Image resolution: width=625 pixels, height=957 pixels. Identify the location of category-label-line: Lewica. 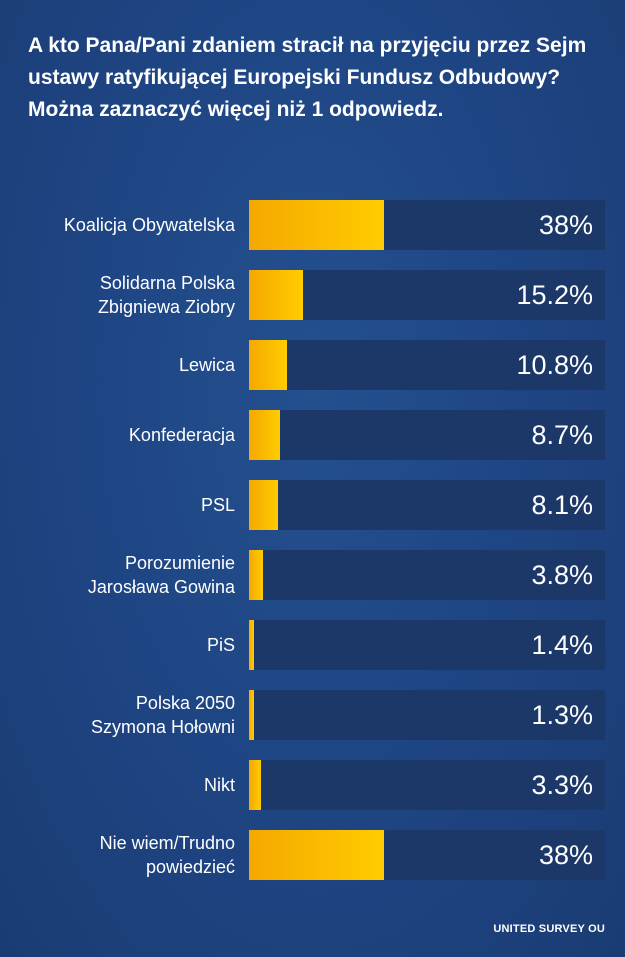
(206, 365).